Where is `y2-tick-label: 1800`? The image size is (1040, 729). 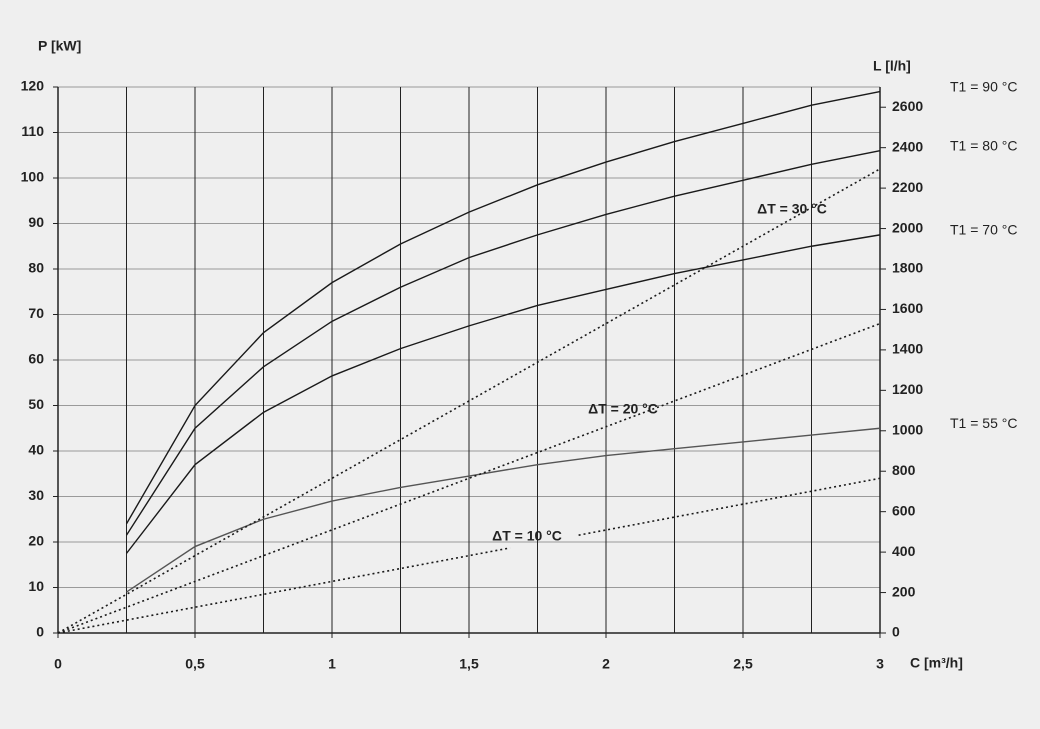 y2-tick-label: 1800 is located at coordinates (907, 268).